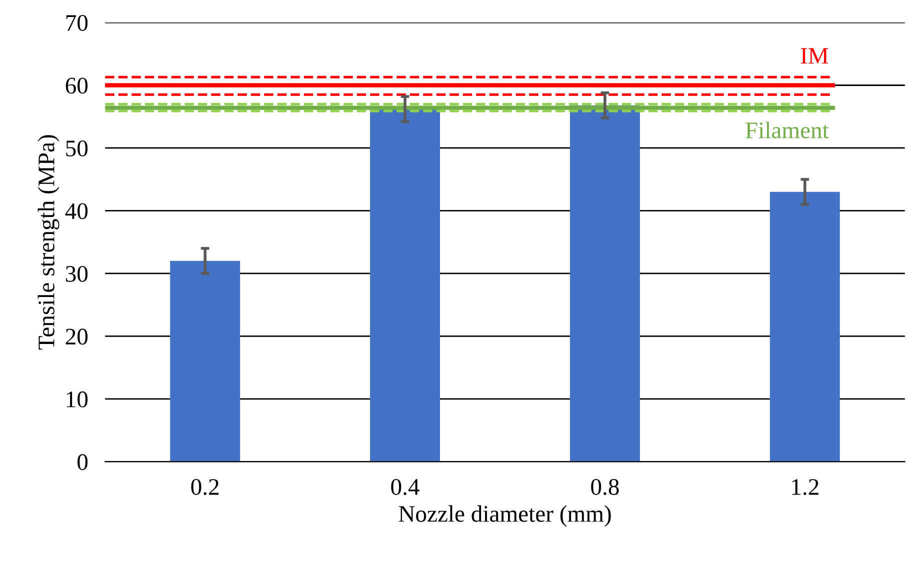 This screenshot has width=914, height=563. What do you see at coordinates (605, 487) in the screenshot?
I see `x-tick-label: 0.8` at bounding box center [605, 487].